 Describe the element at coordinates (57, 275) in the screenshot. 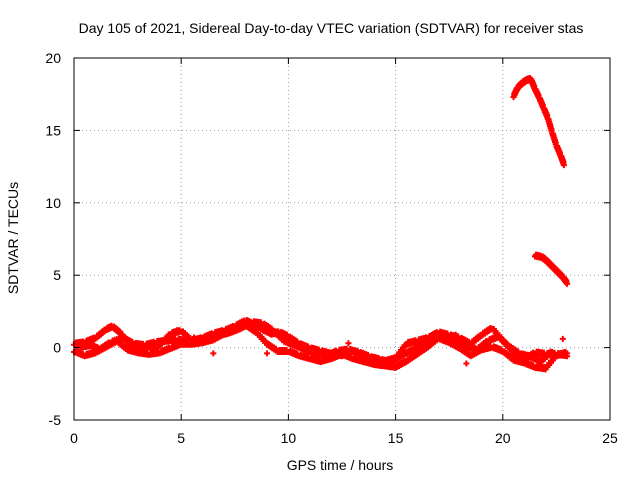

I see `y-tick-label: 5` at that location.